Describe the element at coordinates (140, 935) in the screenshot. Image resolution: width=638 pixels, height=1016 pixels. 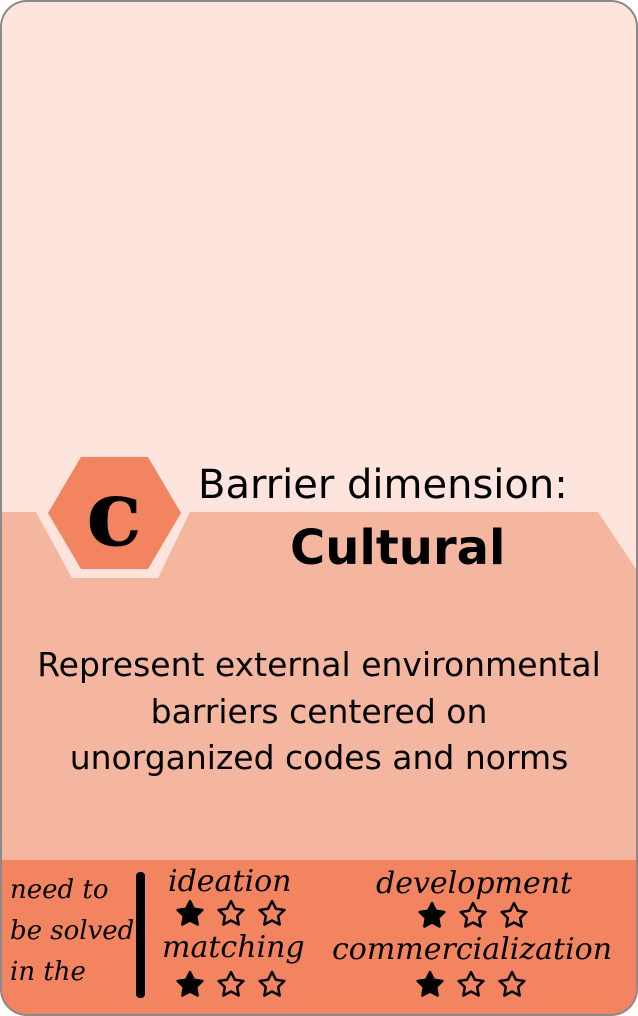
I see `footer-divider` at that location.